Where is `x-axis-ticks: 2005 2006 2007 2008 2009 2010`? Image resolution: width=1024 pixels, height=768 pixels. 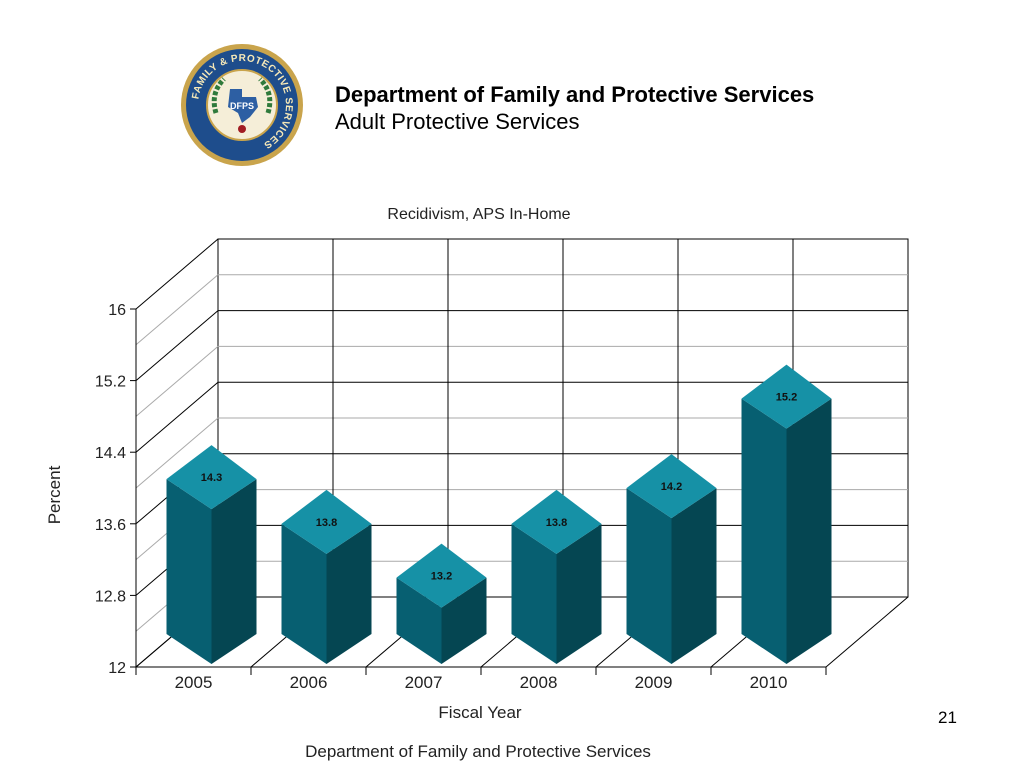 x-axis-ticks: 2005 2006 2007 2008 2009 2010 is located at coordinates (481, 679).